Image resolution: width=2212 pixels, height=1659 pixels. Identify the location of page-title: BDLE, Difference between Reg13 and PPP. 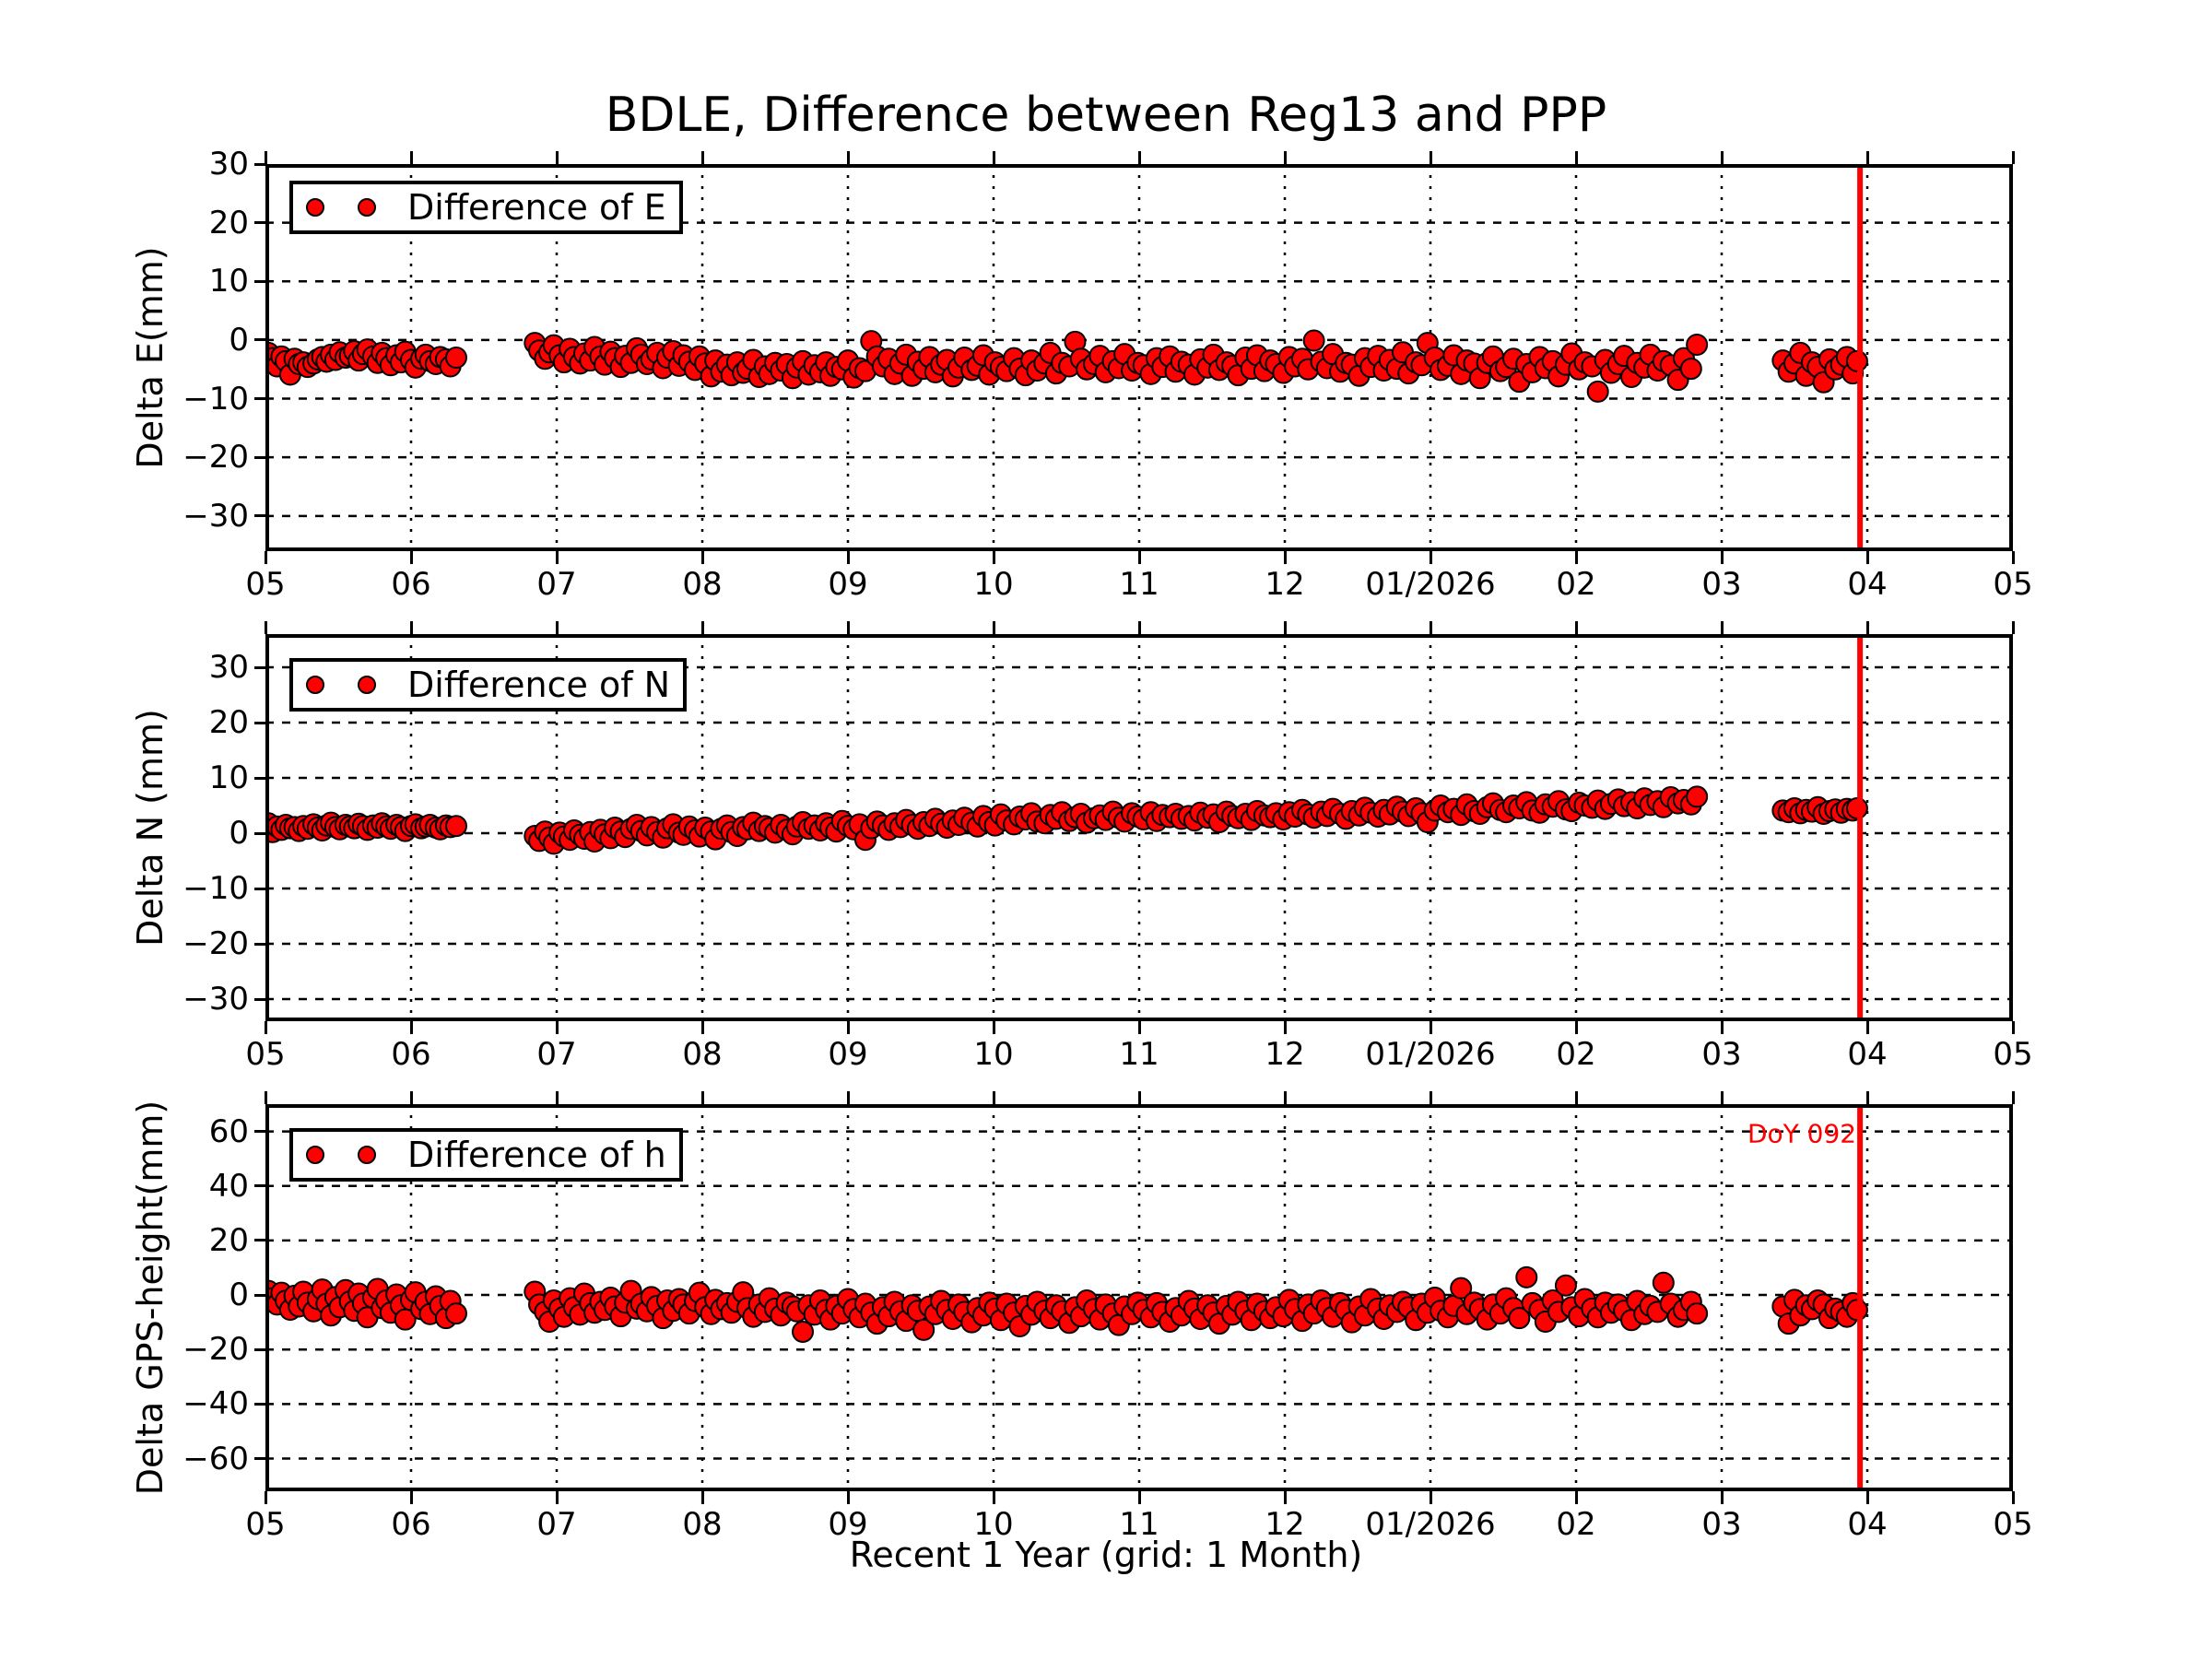
(1106, 115).